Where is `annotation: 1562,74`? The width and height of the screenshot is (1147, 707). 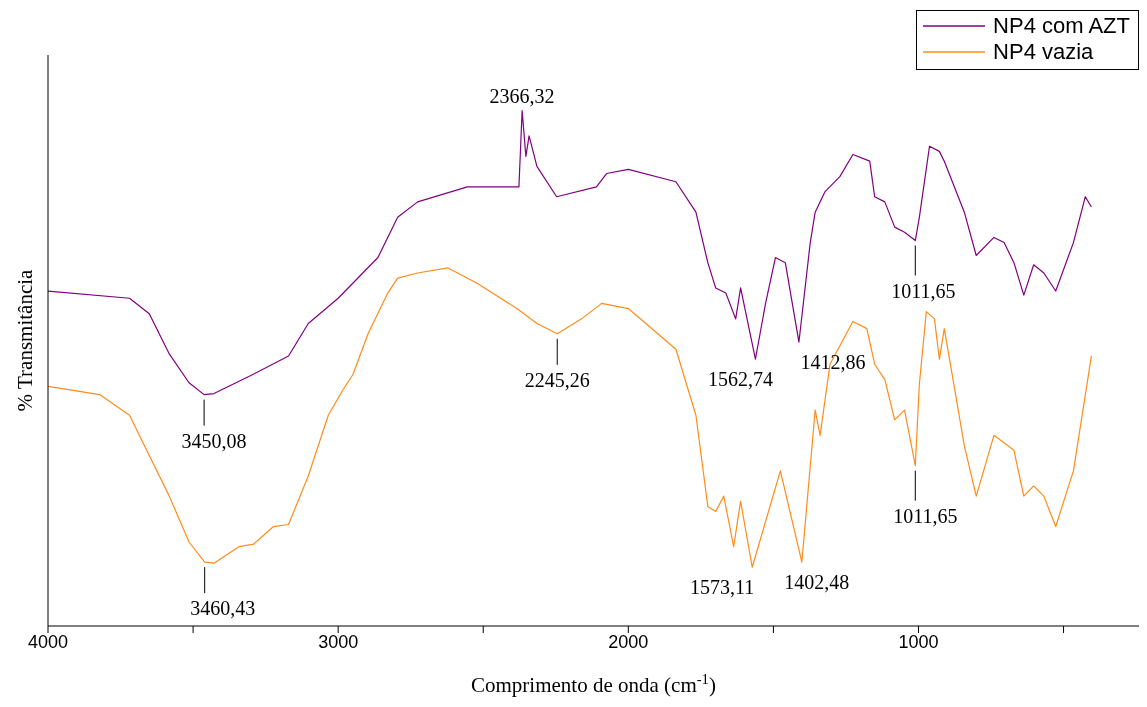
annotation: 1562,74 is located at coordinates (740, 379).